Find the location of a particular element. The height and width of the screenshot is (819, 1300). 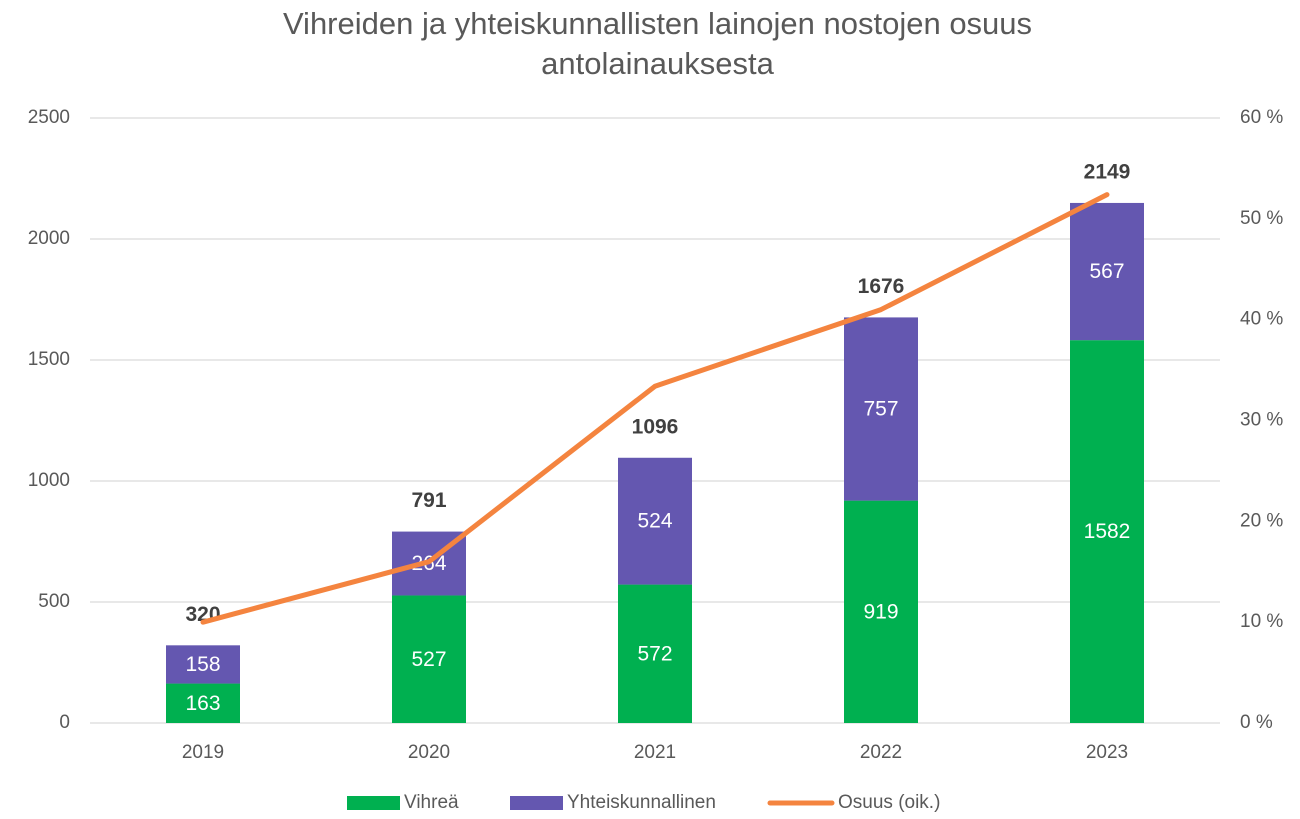

segment-label: 567 is located at coordinates (1106, 271).